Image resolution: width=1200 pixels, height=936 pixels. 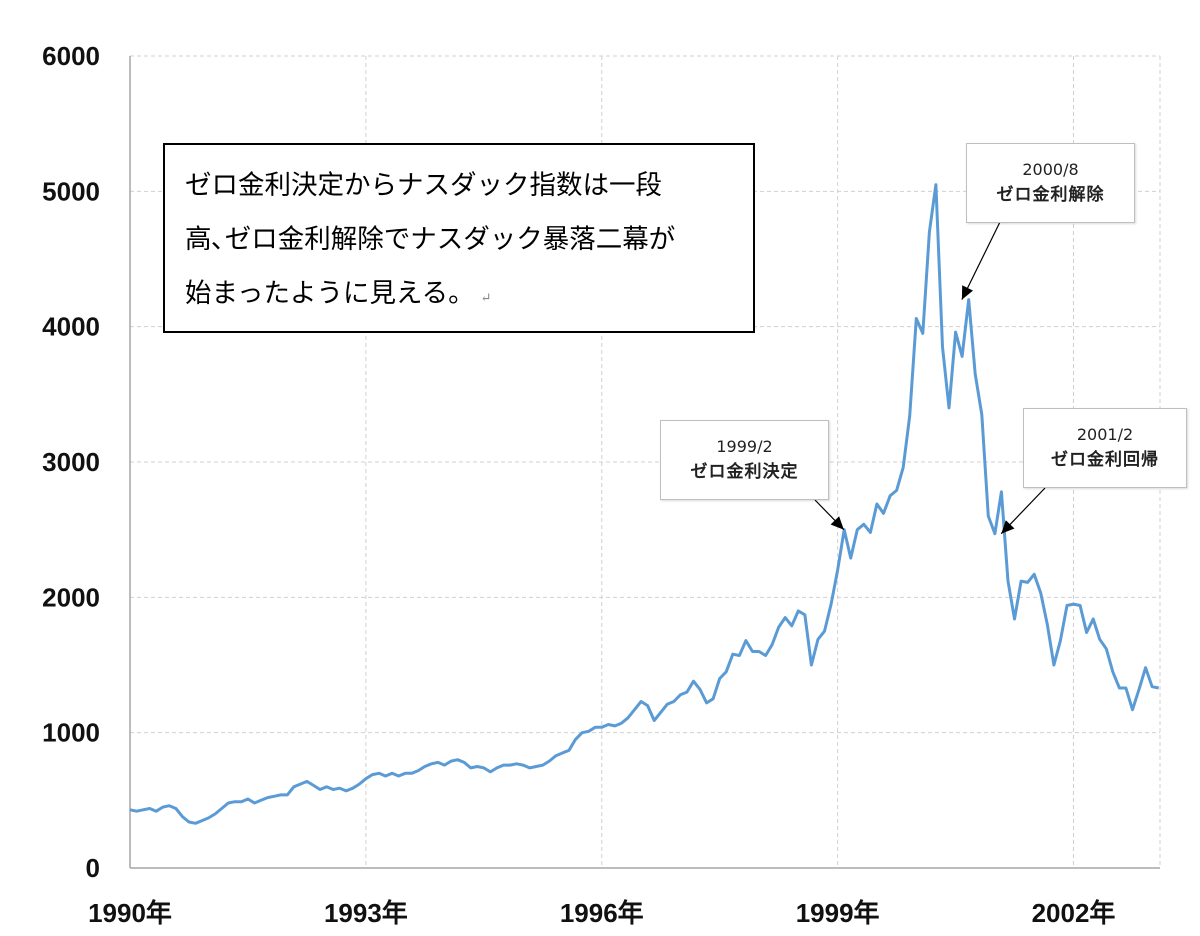 What do you see at coordinates (1105, 460) in the screenshot?
I see `callout-event: ゼロ金利回帰` at bounding box center [1105, 460].